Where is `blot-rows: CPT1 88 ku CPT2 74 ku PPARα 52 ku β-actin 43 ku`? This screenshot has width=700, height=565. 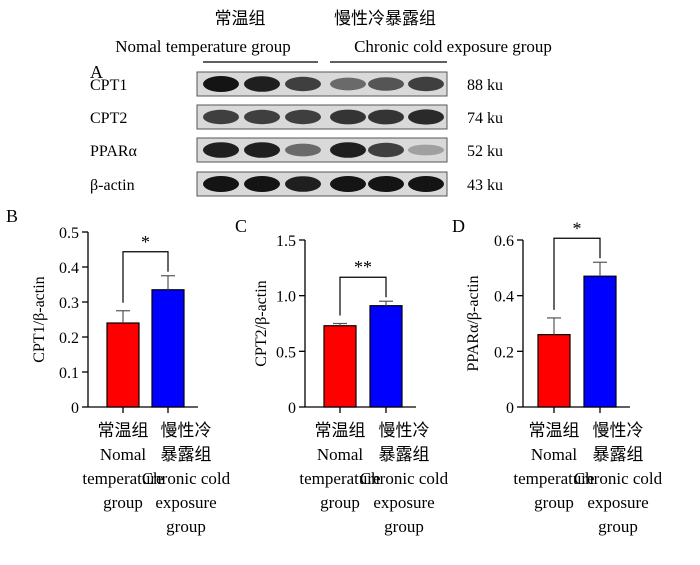 blot-rows: CPT1 88 ku CPT2 74 ku PPARα 52 ku β-actin 43 ku is located at coordinates (296, 134).